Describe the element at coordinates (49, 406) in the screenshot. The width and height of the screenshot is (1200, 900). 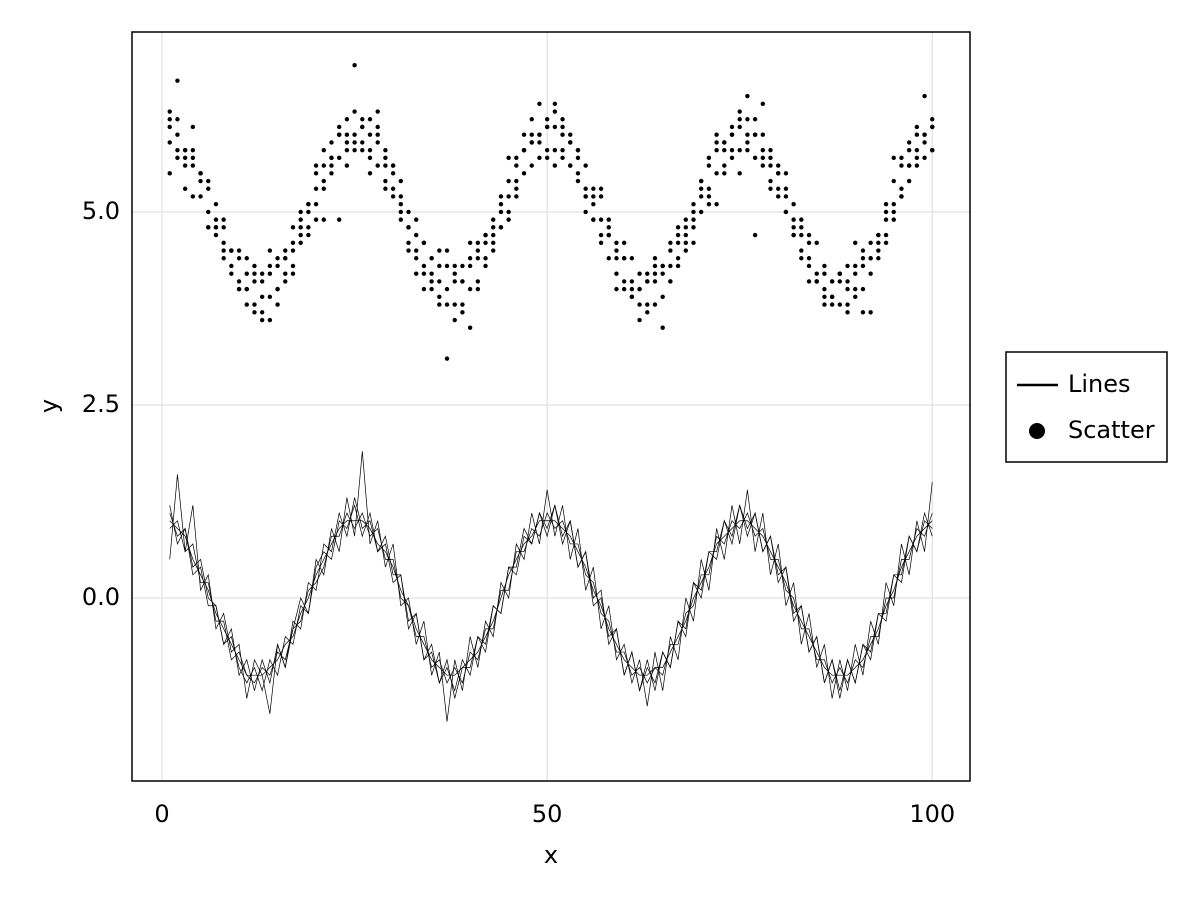
I see `y-axis-label: y` at that location.